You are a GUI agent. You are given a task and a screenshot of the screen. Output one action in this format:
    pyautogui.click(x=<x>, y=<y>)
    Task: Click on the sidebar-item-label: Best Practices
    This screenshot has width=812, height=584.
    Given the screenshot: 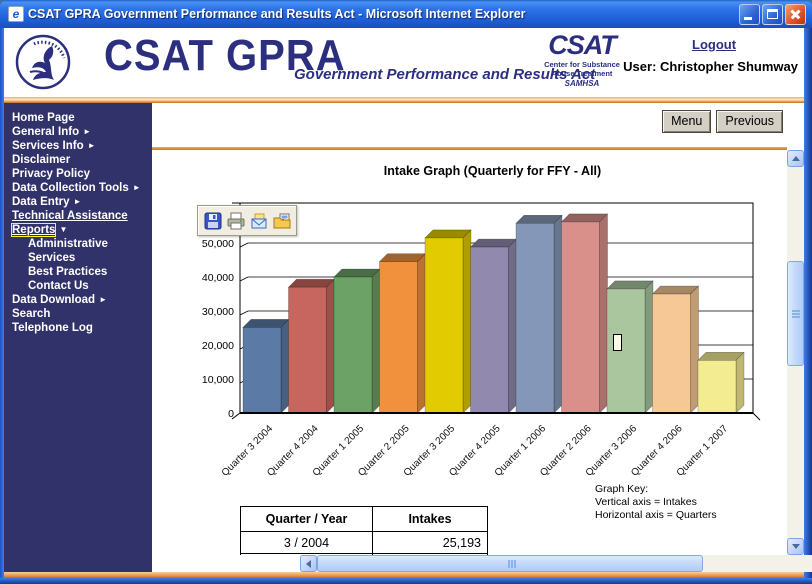 What is the action you would take?
    pyautogui.click(x=68, y=272)
    